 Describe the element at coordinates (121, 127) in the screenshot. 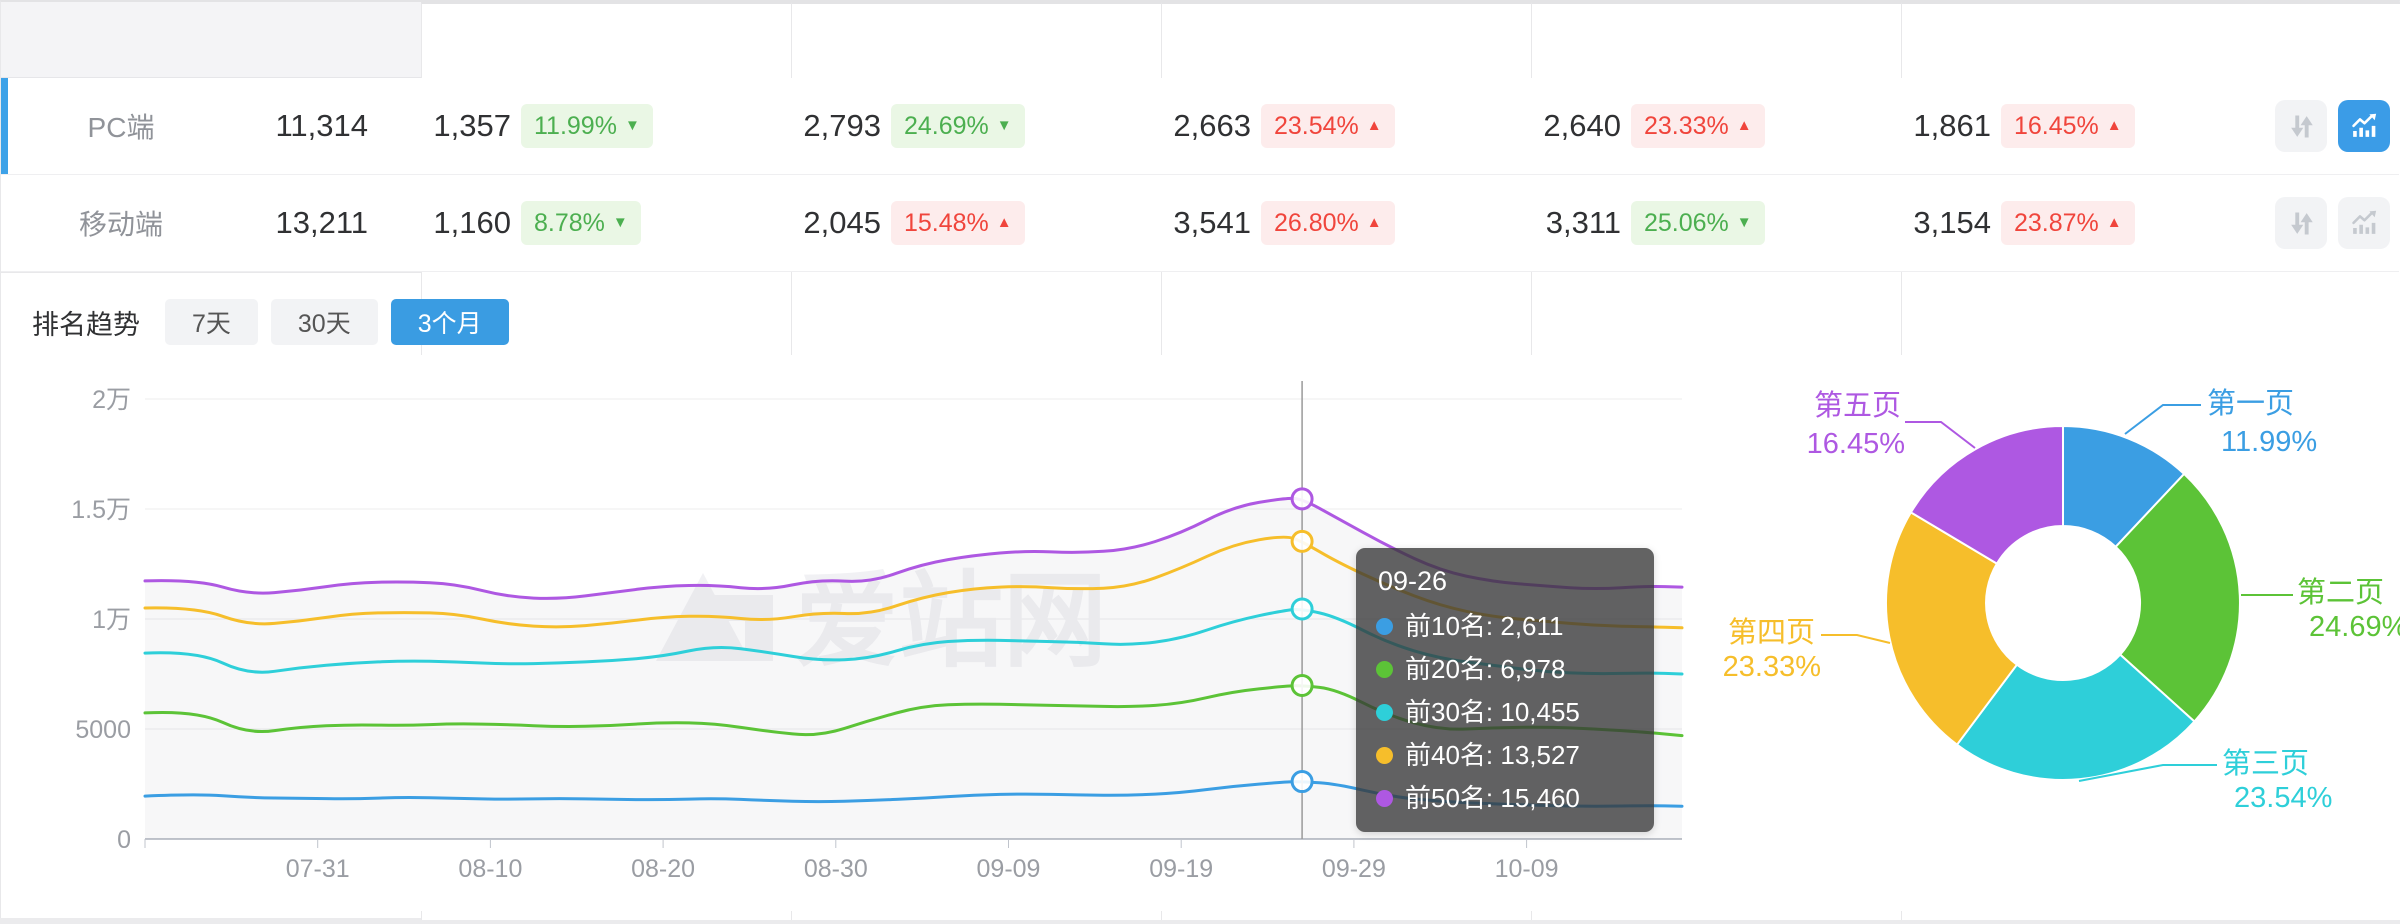

I see `platform-name: PC端` at that location.